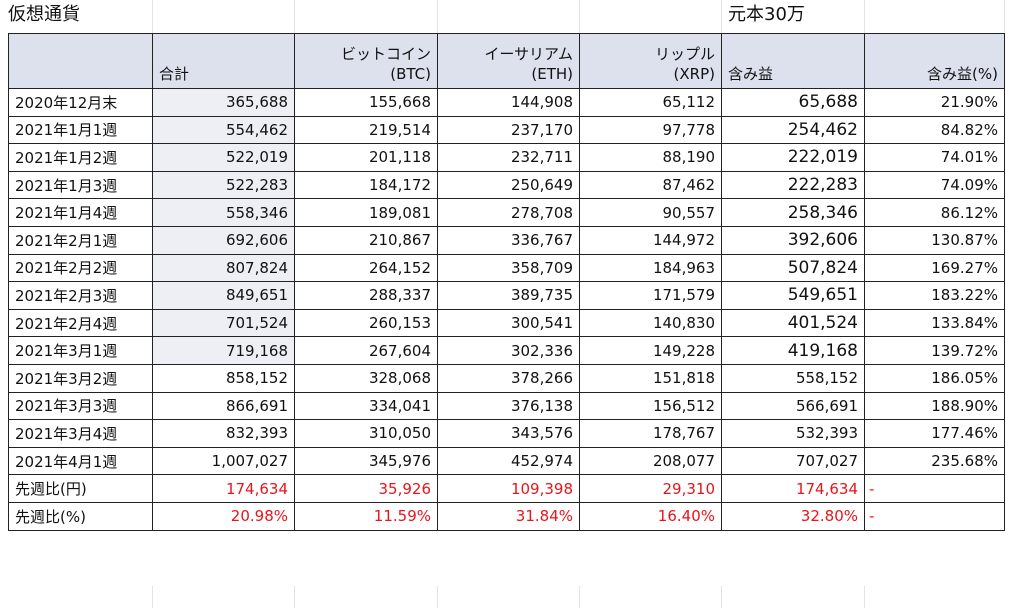  I want to click on xrp-cell: 178,767, so click(650, 433).